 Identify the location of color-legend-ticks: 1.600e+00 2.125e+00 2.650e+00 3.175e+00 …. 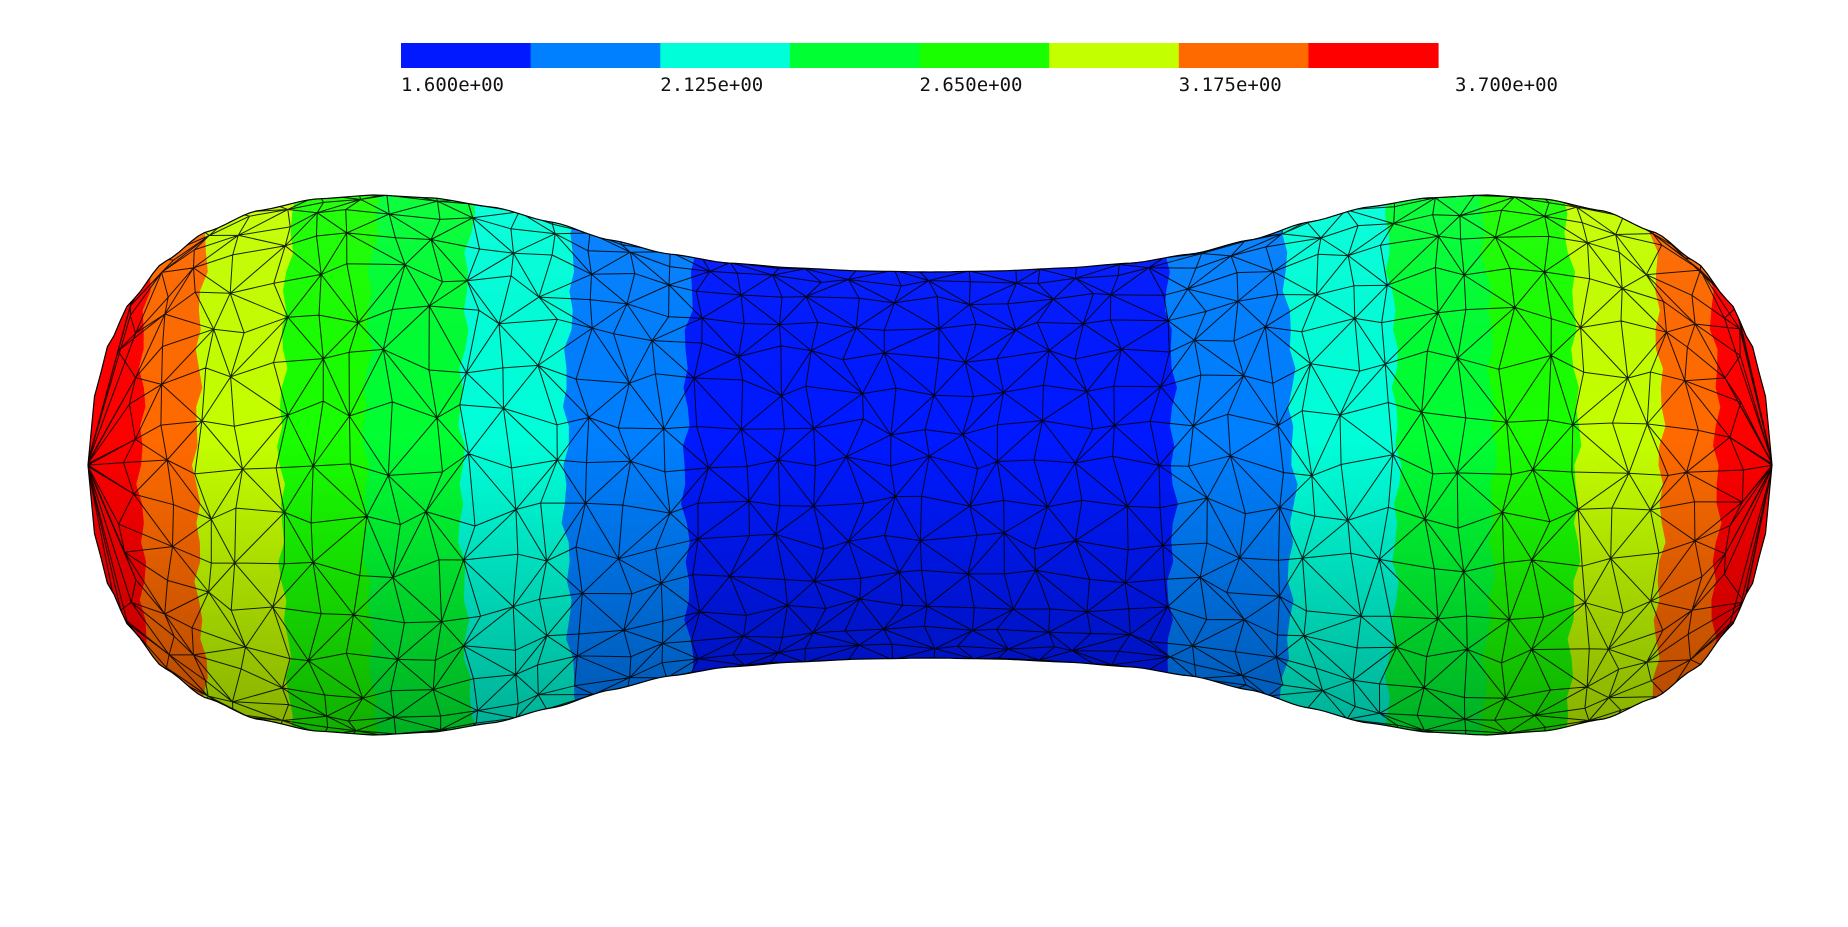
(979, 85).